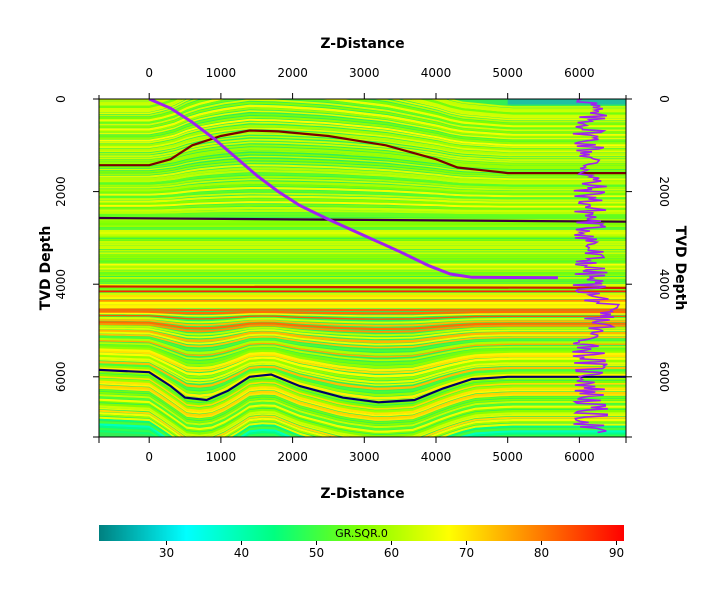  I want to click on x-tick-label-bottom: 6000, so click(579, 457).